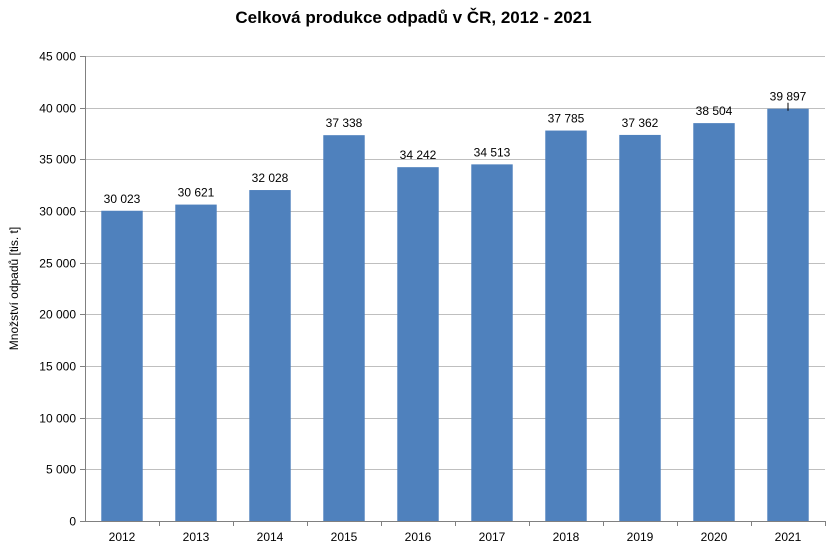  Describe the element at coordinates (122, 537) in the screenshot. I see `x-tick-label: 2012` at that location.